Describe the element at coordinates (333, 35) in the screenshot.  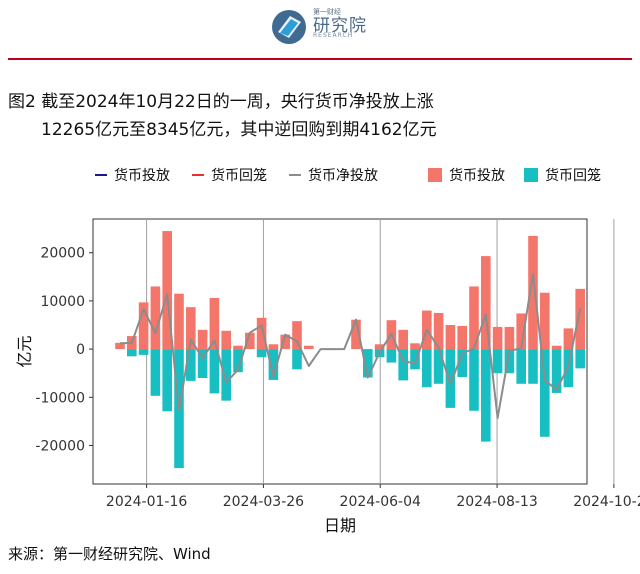
I see `brand-logo-subtext: RESEARCH` at that location.